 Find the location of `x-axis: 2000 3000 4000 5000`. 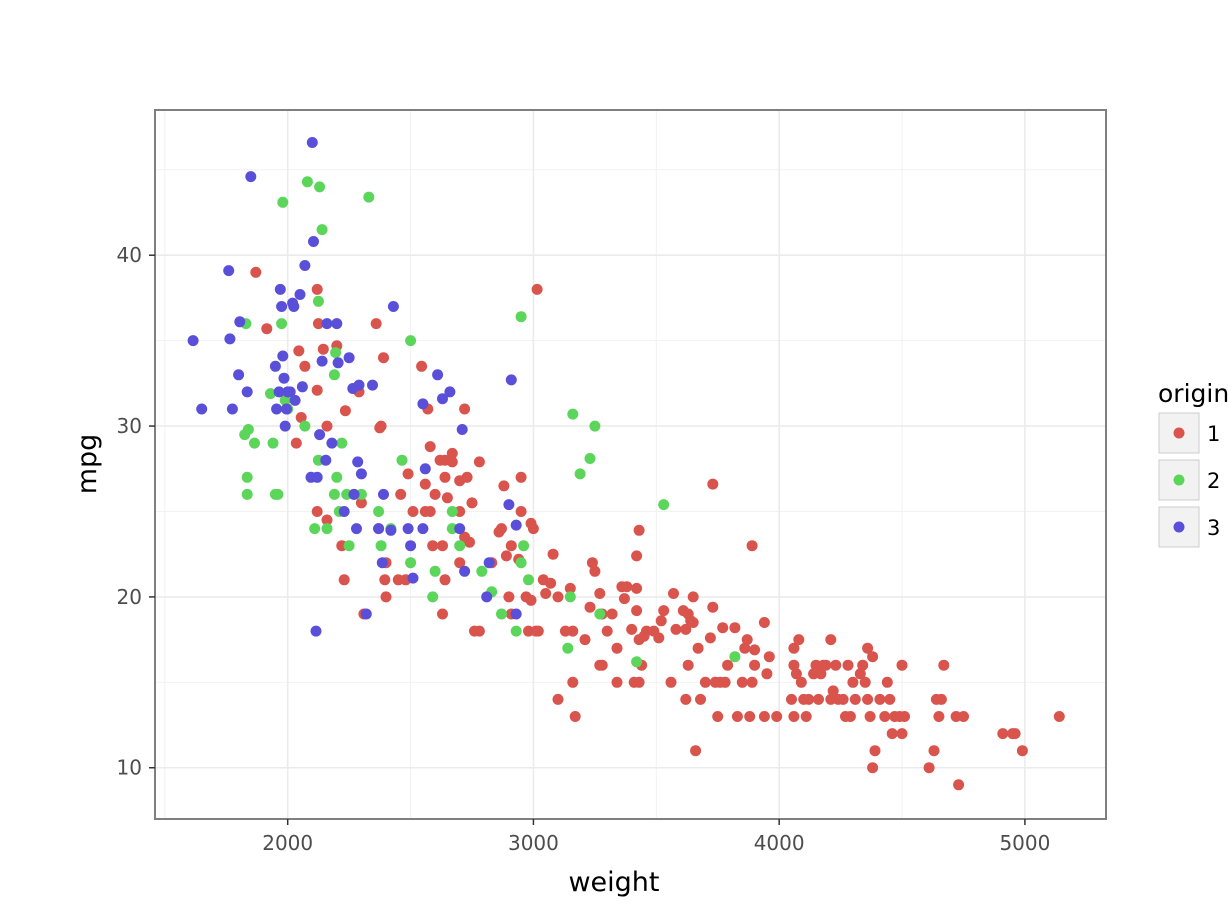

x-axis: 2000 3000 4000 5000 is located at coordinates (656, 837).